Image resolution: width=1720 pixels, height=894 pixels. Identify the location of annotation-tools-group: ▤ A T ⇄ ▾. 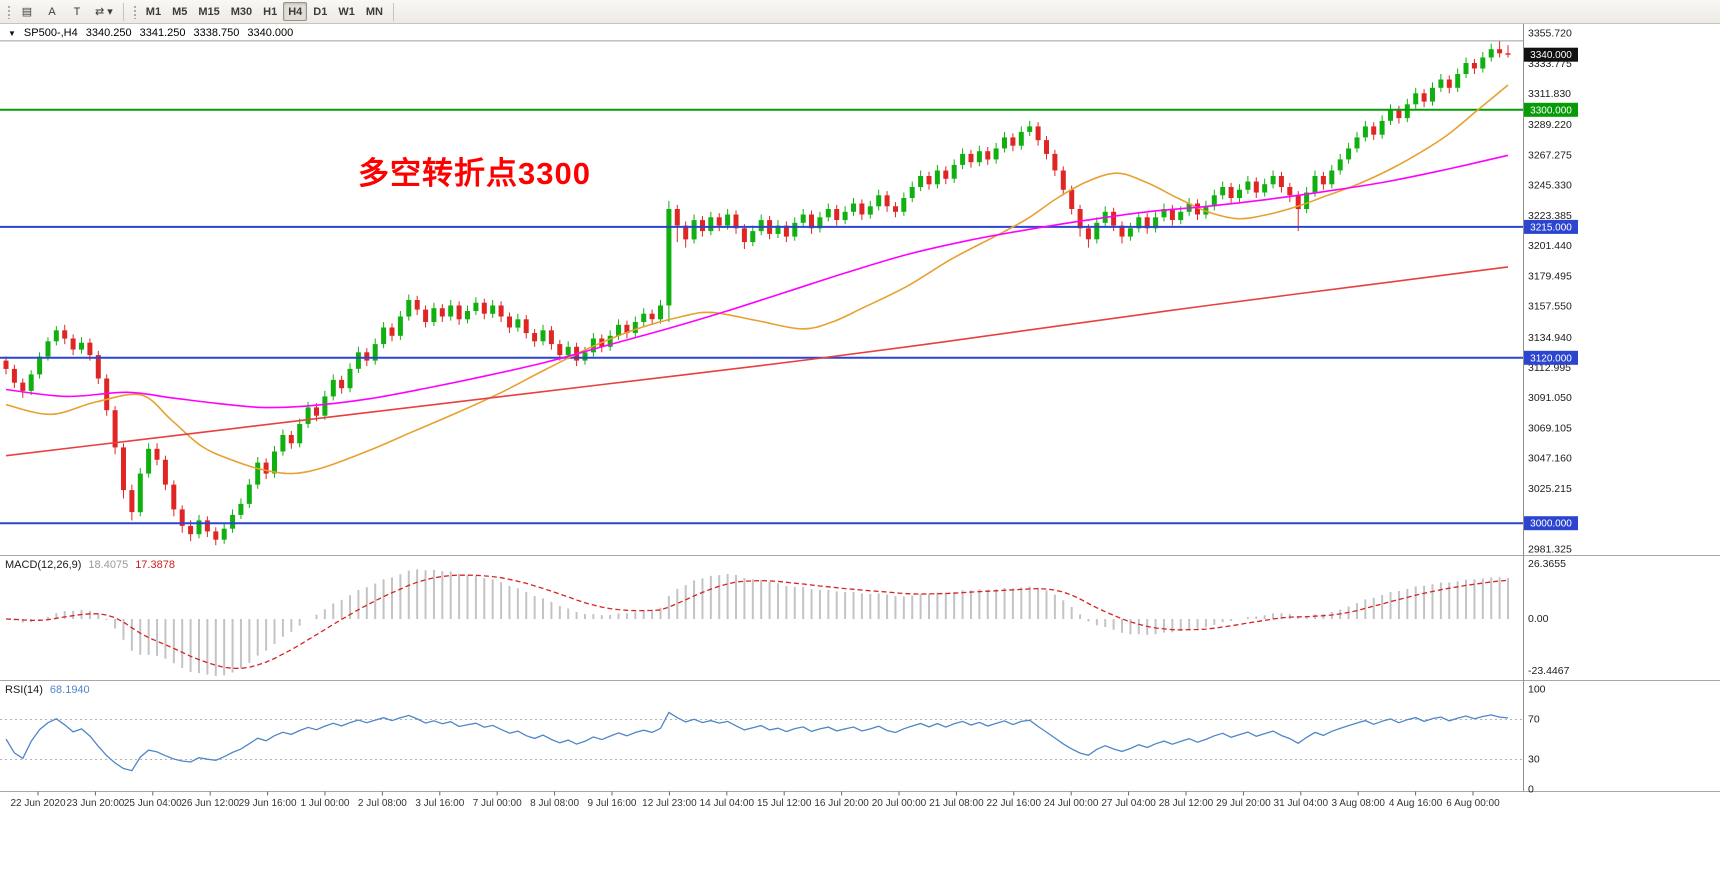
(66, 11).